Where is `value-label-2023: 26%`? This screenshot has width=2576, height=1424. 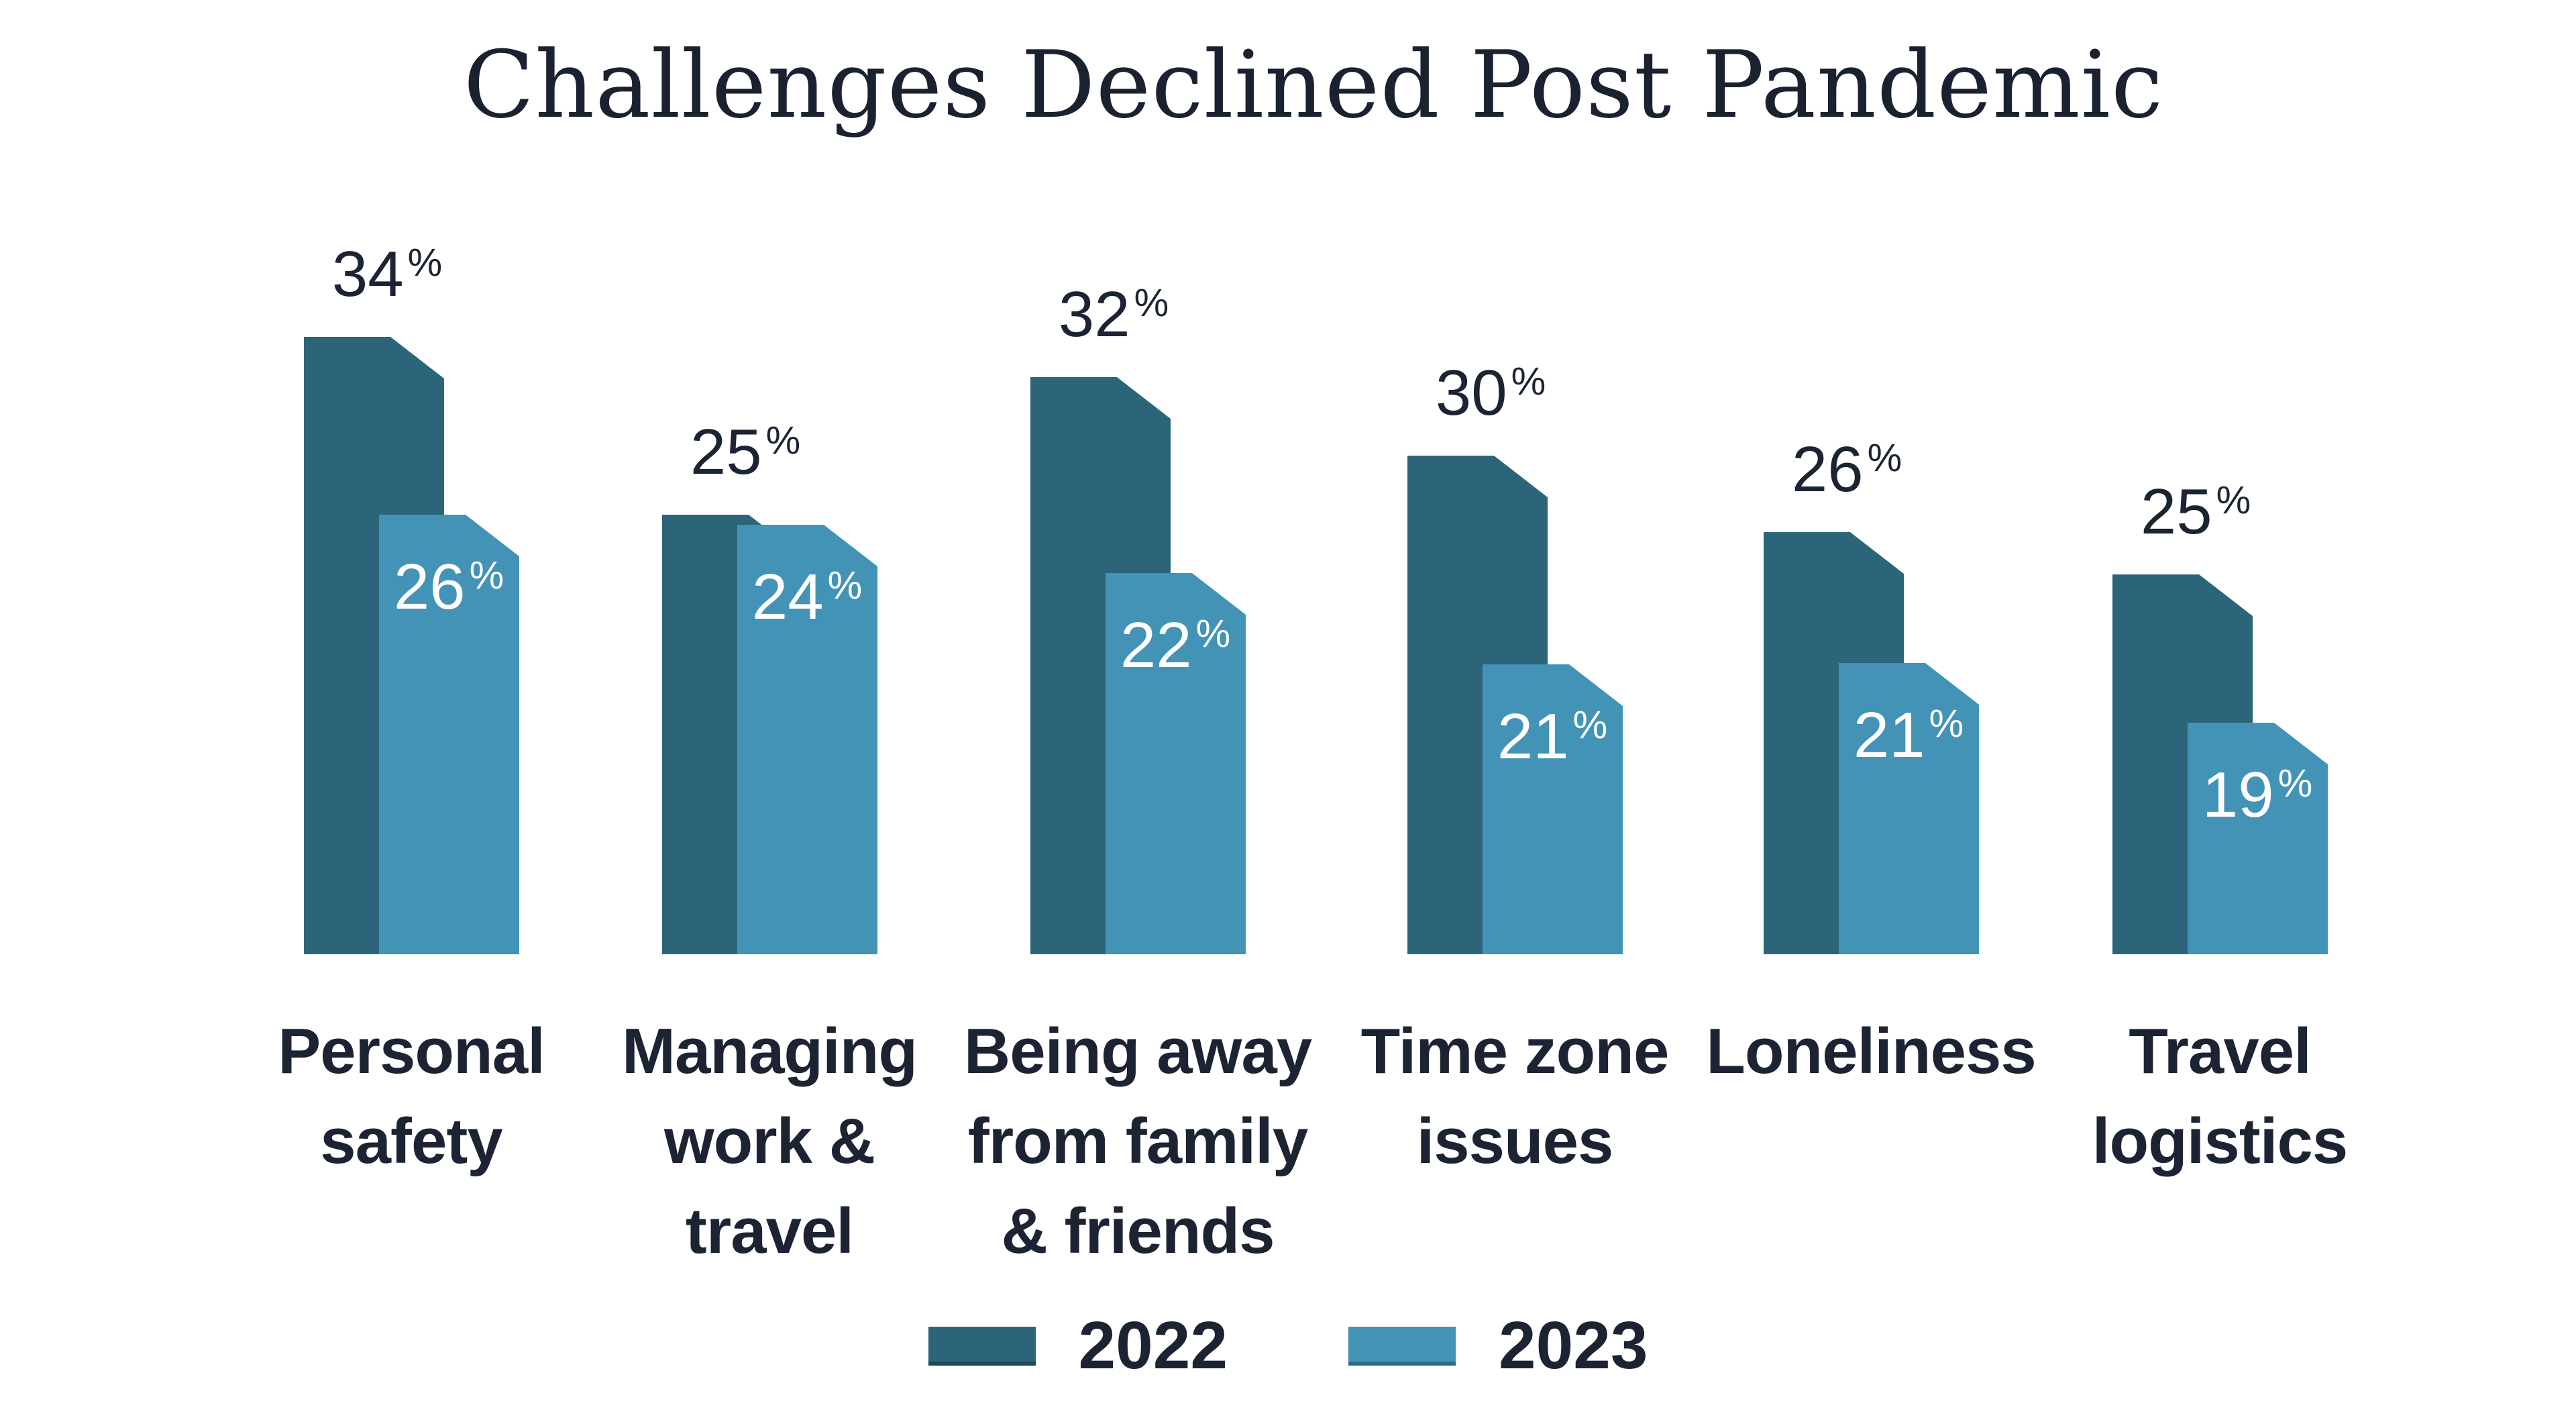 value-label-2023: 26% is located at coordinates (449, 587).